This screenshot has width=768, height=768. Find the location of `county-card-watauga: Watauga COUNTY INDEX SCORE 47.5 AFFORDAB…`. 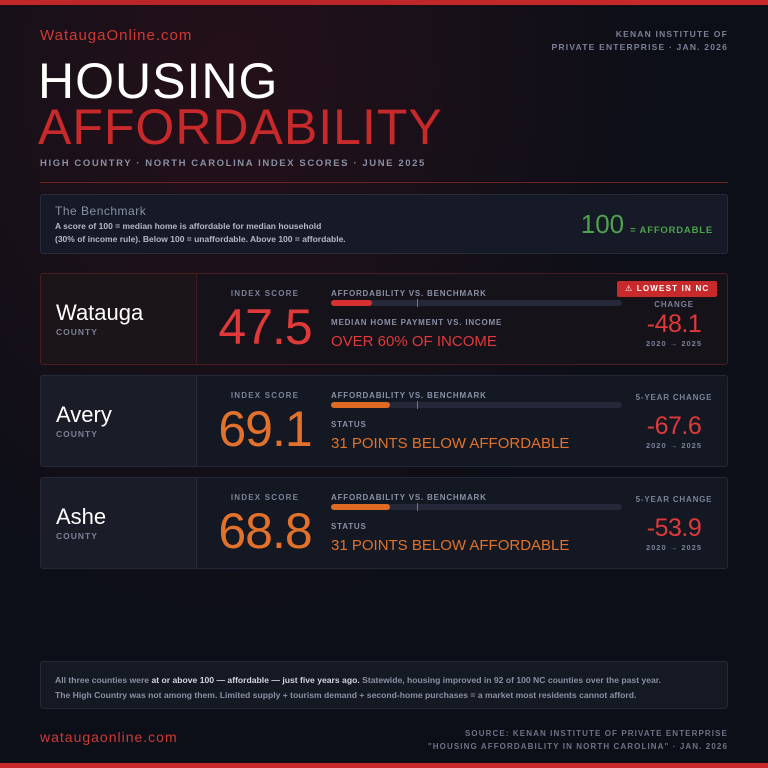

county-card-watauga: Watauga COUNTY INDEX SCORE 47.5 AFFORDAB… is located at coordinates (384, 319).